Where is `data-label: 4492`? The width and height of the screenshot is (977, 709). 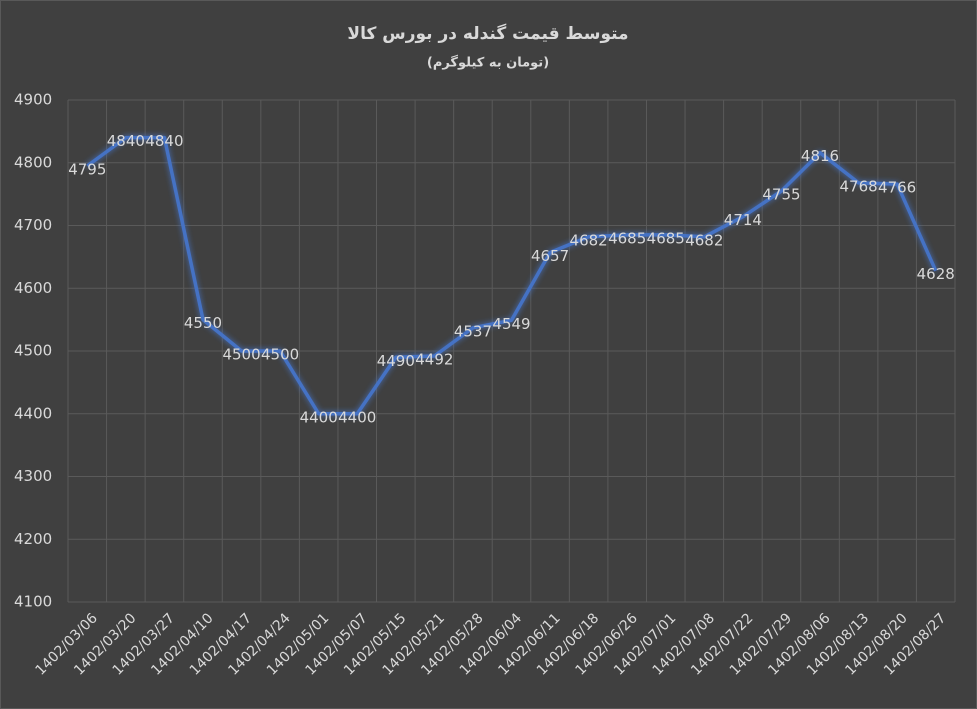 data-label: 4492 is located at coordinates (434, 360).